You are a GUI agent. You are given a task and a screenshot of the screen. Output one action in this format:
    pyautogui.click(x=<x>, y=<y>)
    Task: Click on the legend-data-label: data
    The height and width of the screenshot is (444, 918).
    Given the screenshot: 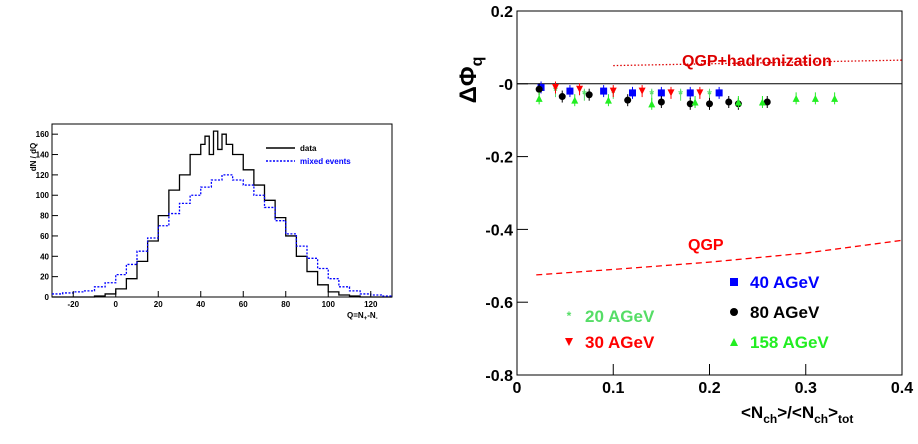 What is the action you would take?
    pyautogui.click(x=308, y=148)
    